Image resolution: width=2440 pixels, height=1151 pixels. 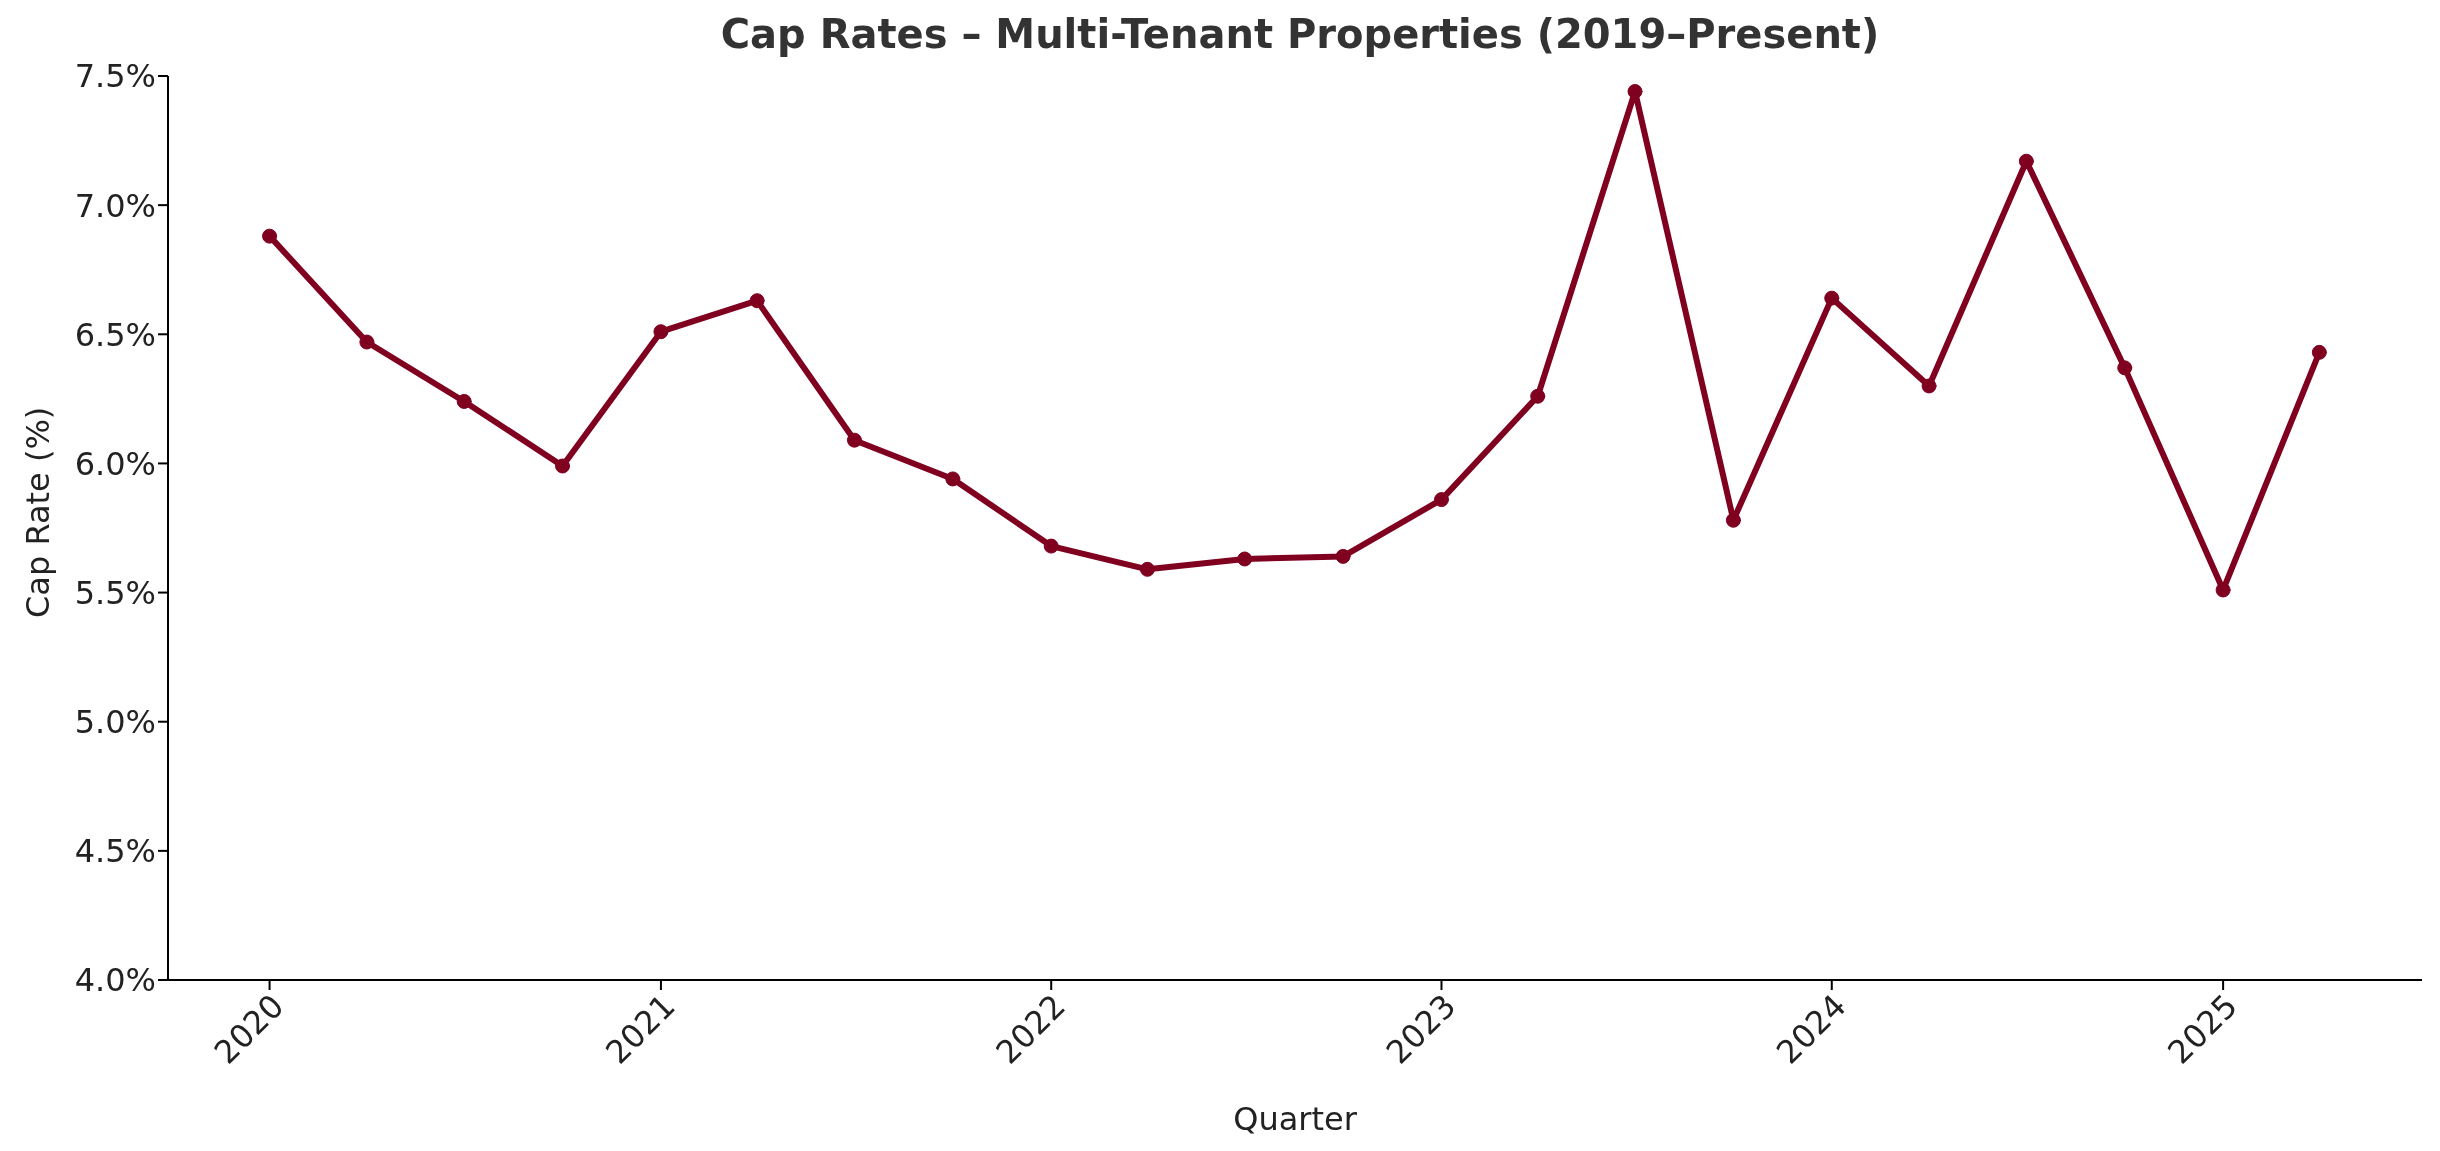 What do you see at coordinates (38, 512) in the screenshot?
I see `y-axis-title: Cap Rate (%)` at bounding box center [38, 512].